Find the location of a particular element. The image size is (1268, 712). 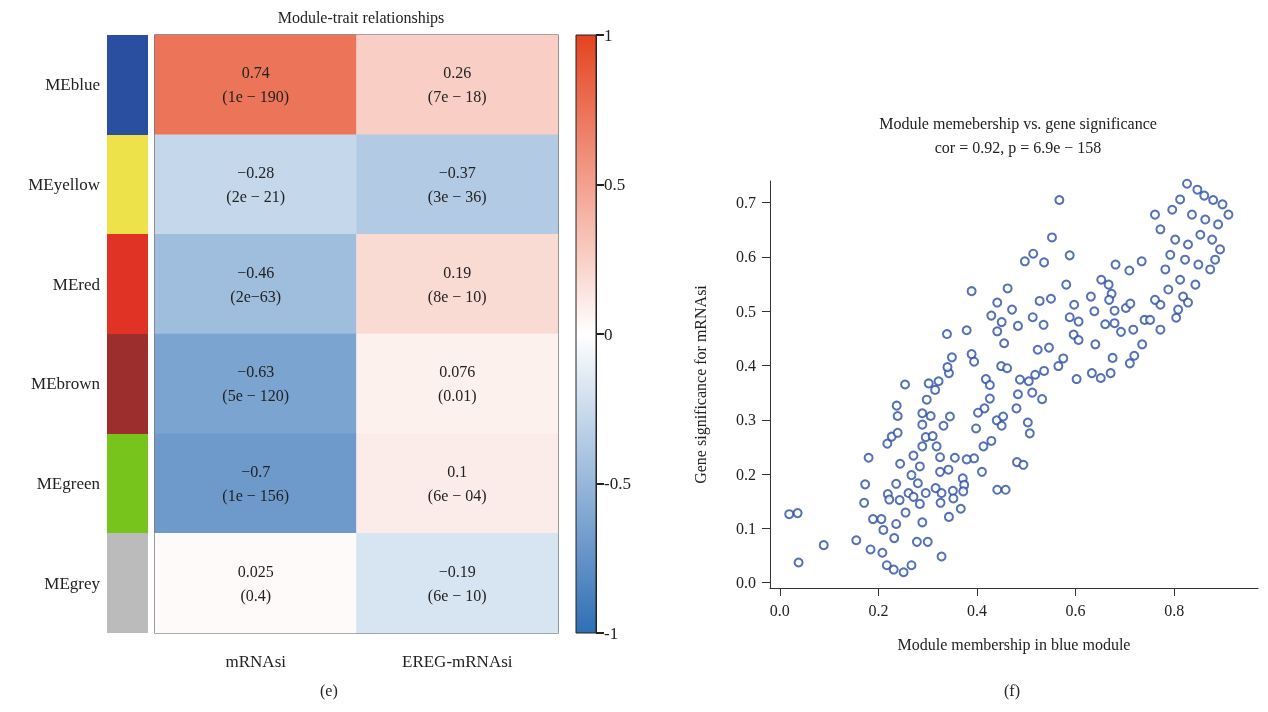

chart-title: Module-trait relationships is located at coordinates (361, 17).